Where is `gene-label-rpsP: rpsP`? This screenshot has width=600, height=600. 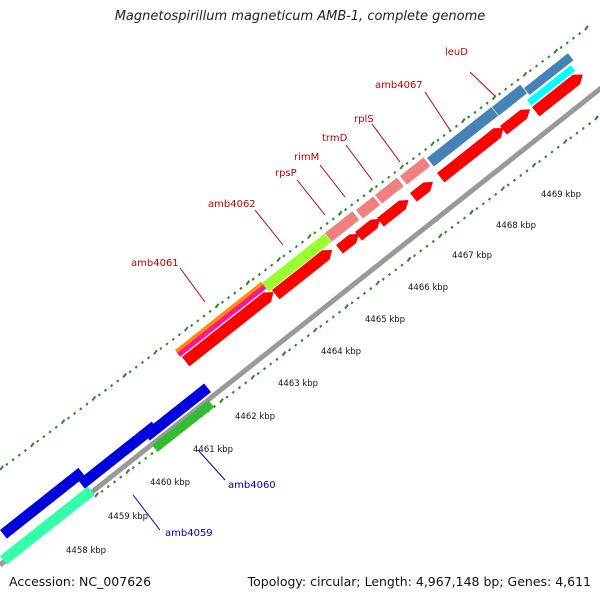
gene-label-rpsP: rpsP is located at coordinates (286, 173).